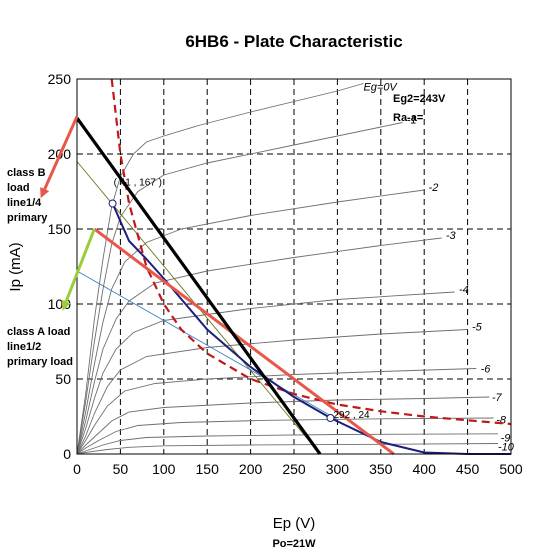 This screenshot has height=552, width=552. What do you see at coordinates (294, 469) in the screenshot?
I see `x-tick-label: 250` at bounding box center [294, 469].